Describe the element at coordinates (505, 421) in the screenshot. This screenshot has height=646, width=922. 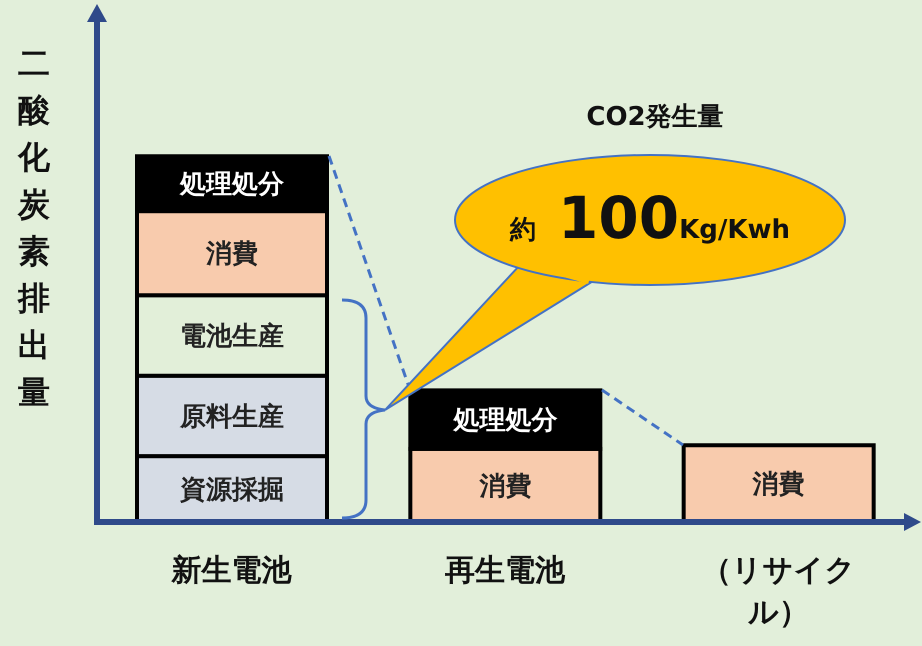
I see `text: 処理処分` at that location.